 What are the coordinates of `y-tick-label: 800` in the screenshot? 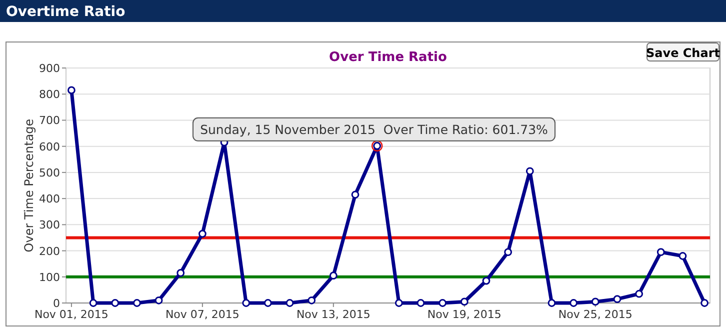 It's located at (49, 95).